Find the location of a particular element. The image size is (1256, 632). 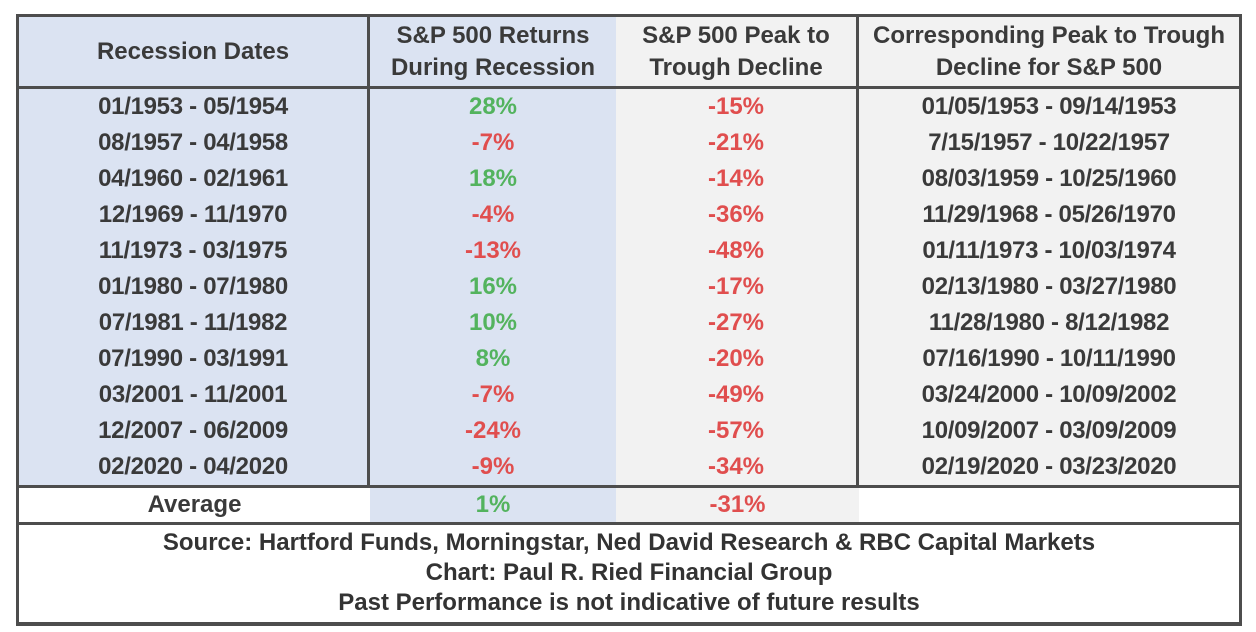

recession-dates-cell: 07/1990 - 03/1991 is located at coordinates (194, 359).